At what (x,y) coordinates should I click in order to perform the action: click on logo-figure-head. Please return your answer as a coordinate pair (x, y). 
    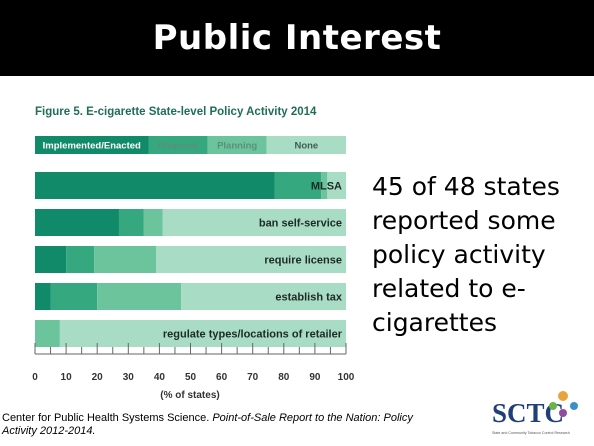
    Looking at the image, I should click on (563, 396).